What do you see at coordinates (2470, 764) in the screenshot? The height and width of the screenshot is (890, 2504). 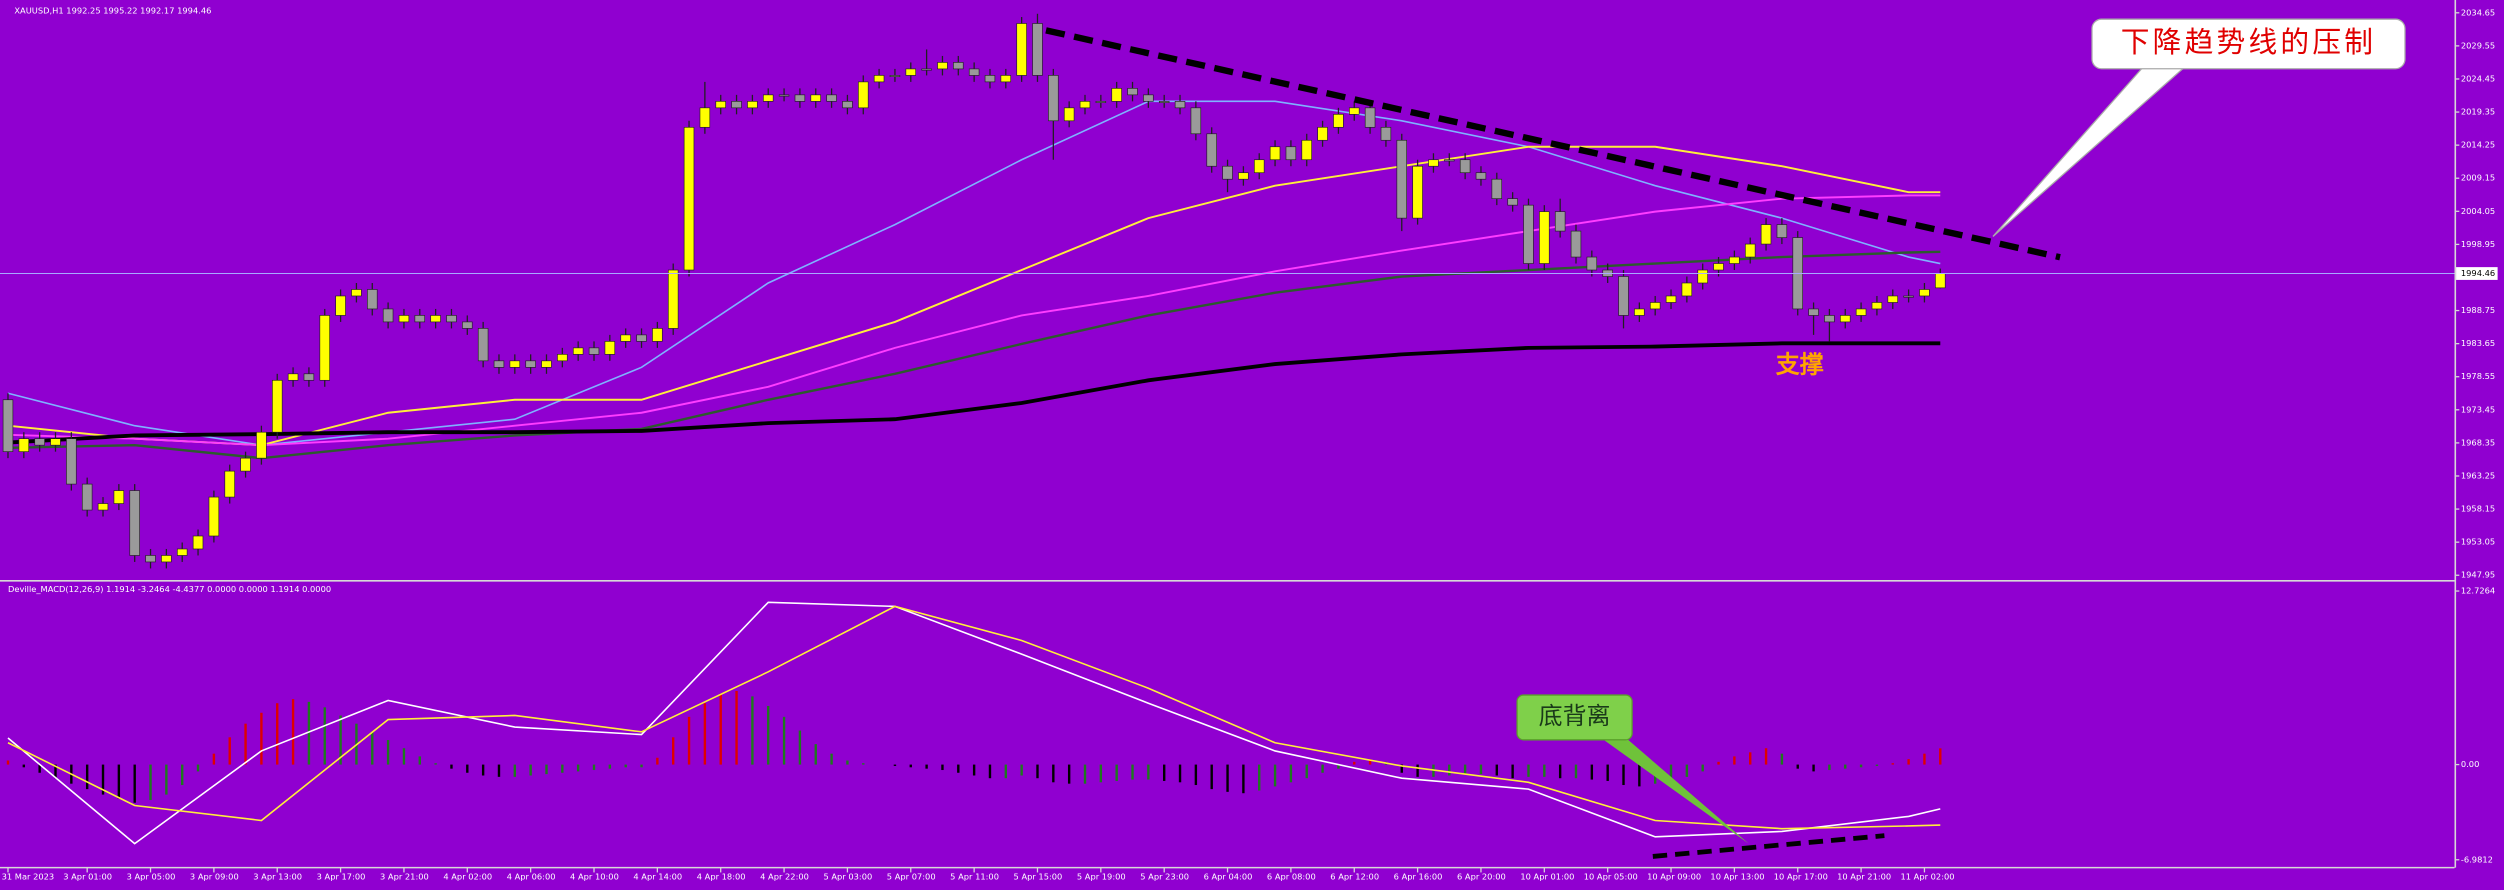 I see `y-tick-label: 0.00` at bounding box center [2470, 764].